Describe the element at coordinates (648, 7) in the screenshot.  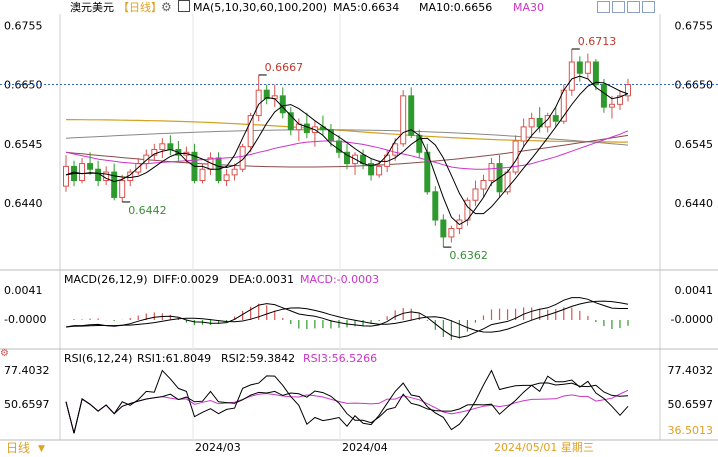
I see `scroll-right-icon` at that location.